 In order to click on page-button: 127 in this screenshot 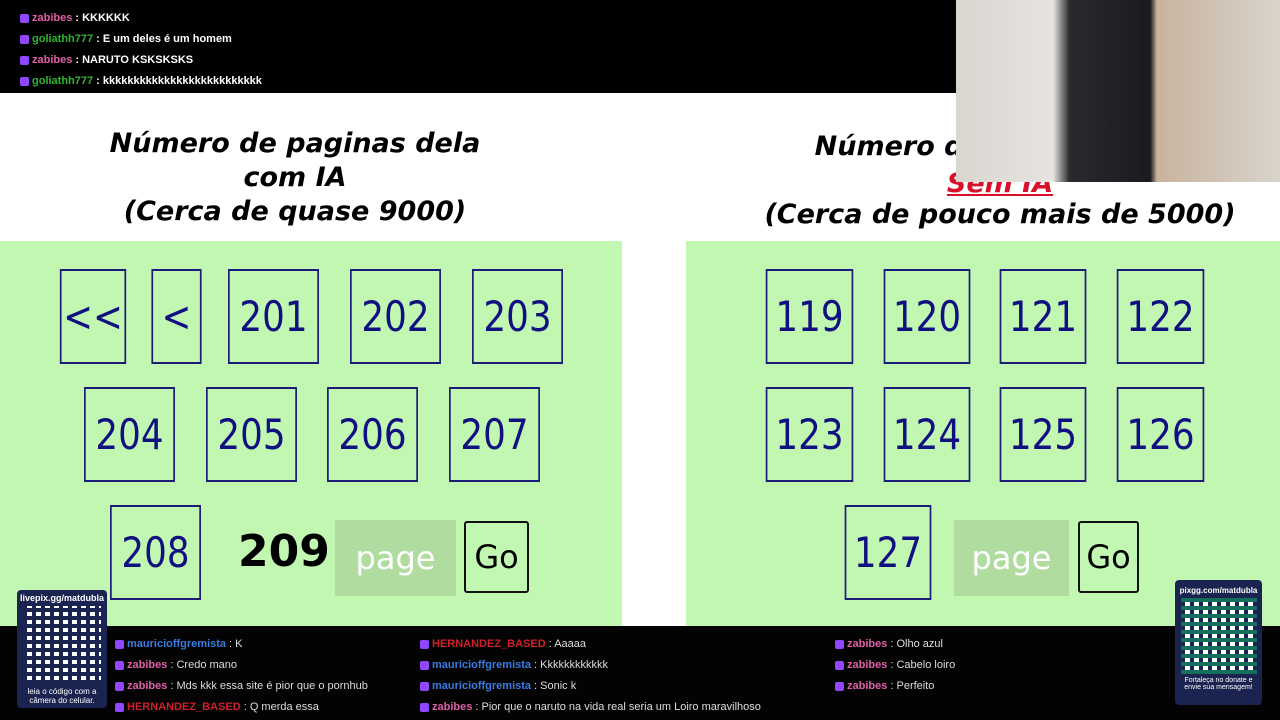, I will do `click(888, 552)`.